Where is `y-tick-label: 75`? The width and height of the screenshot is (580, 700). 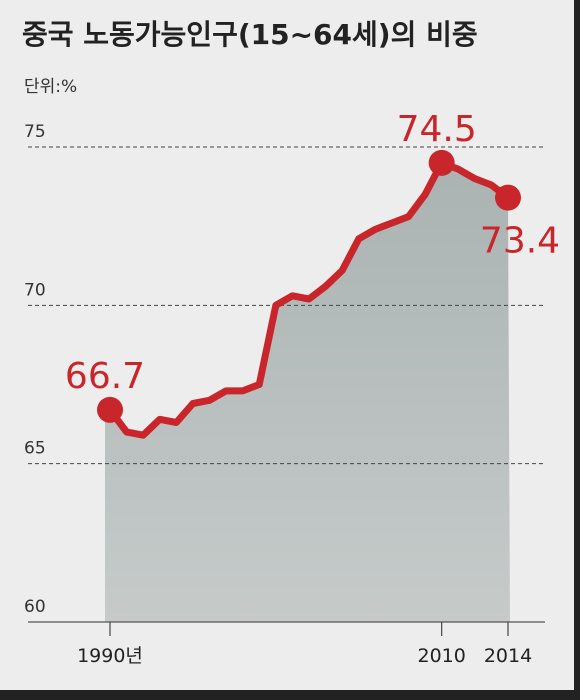 y-tick-label: 75 is located at coordinates (35, 132).